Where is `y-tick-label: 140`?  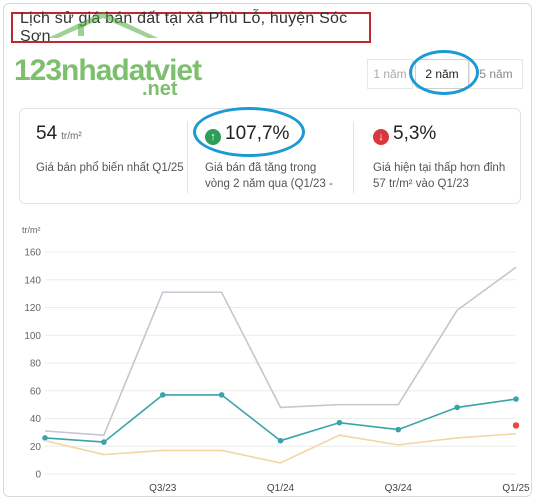
y-tick-label: 140 is located at coordinates (32, 280).